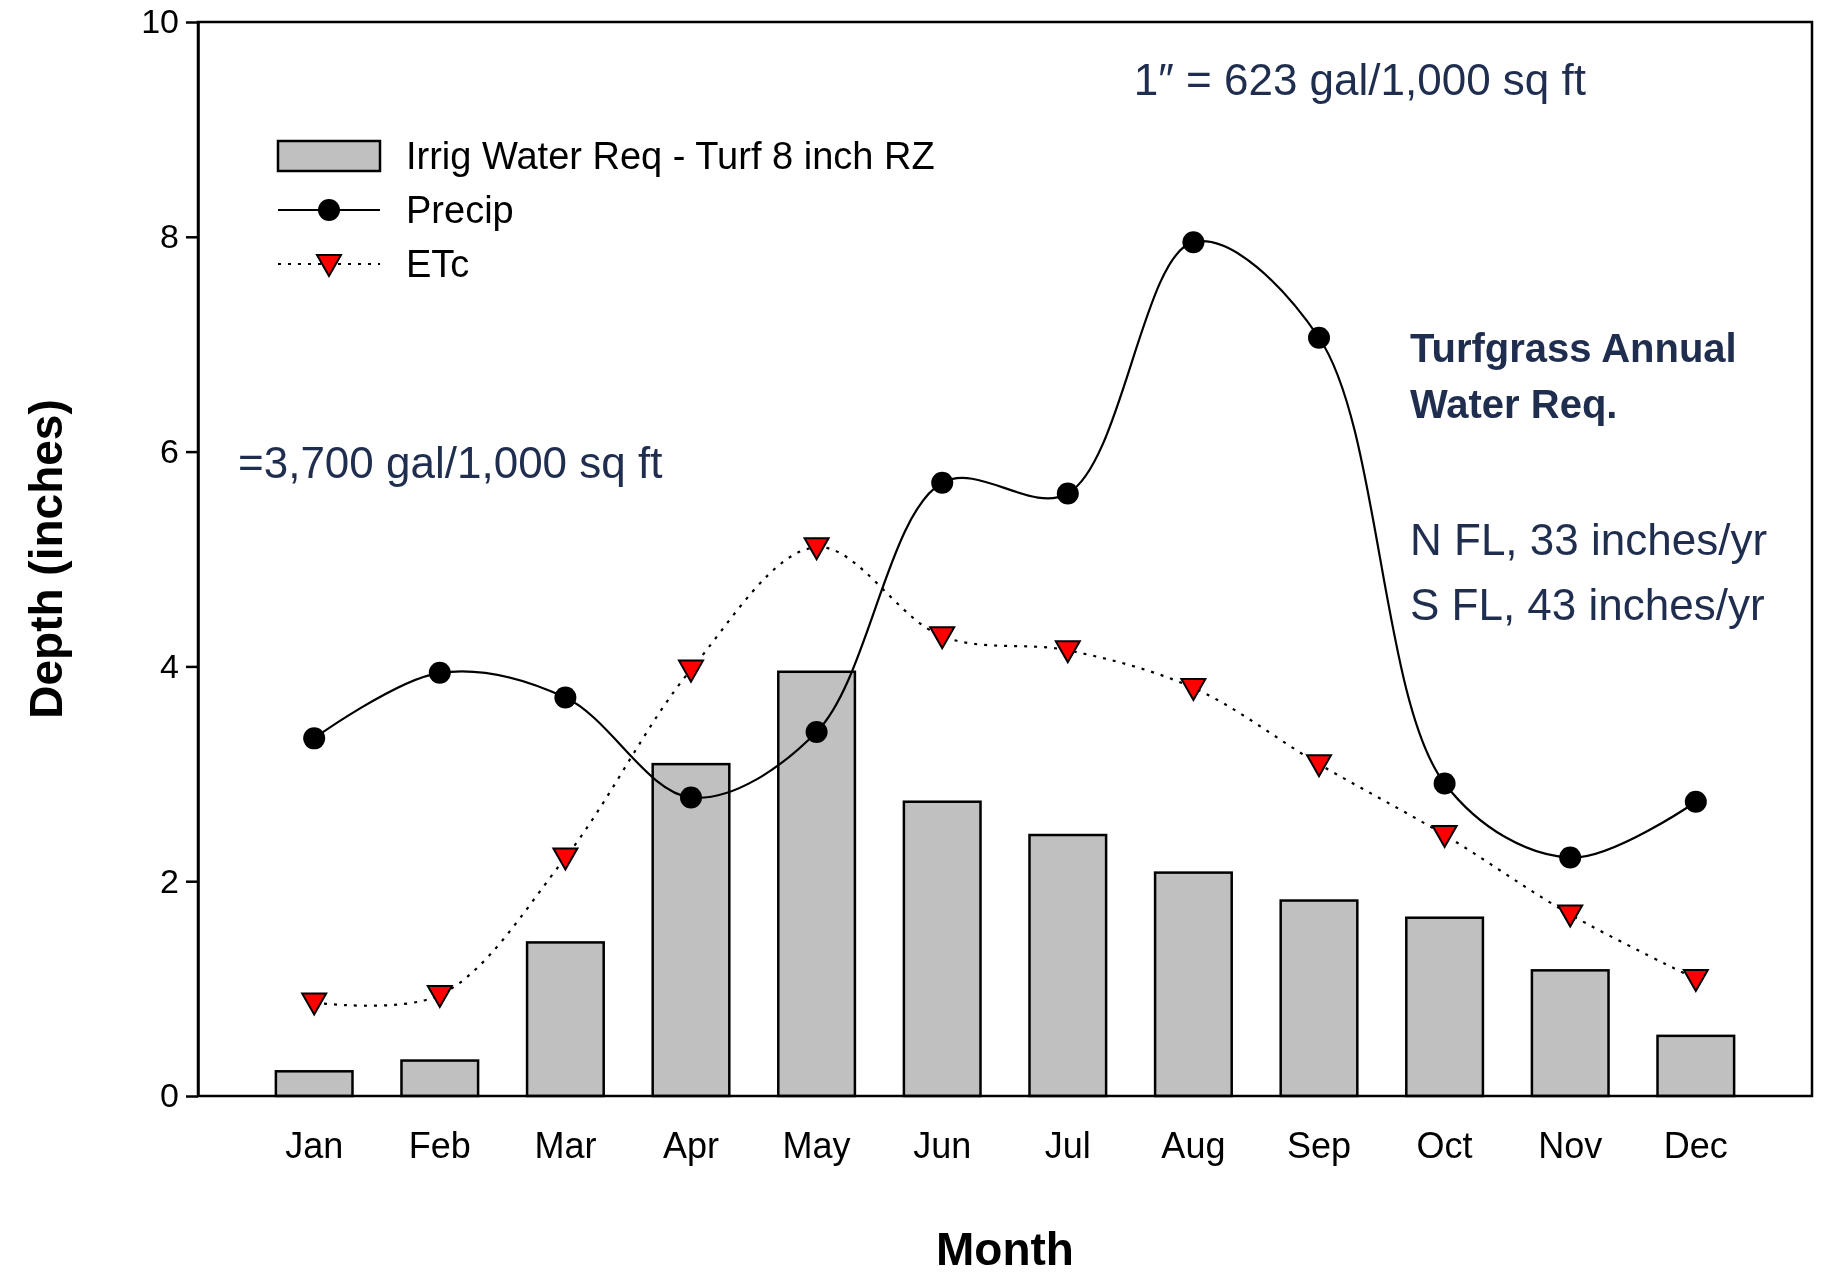  Describe the element at coordinates (1579, 376) in the screenshot. I see `annotation: Turfgrass Annual Water Req.` at that location.